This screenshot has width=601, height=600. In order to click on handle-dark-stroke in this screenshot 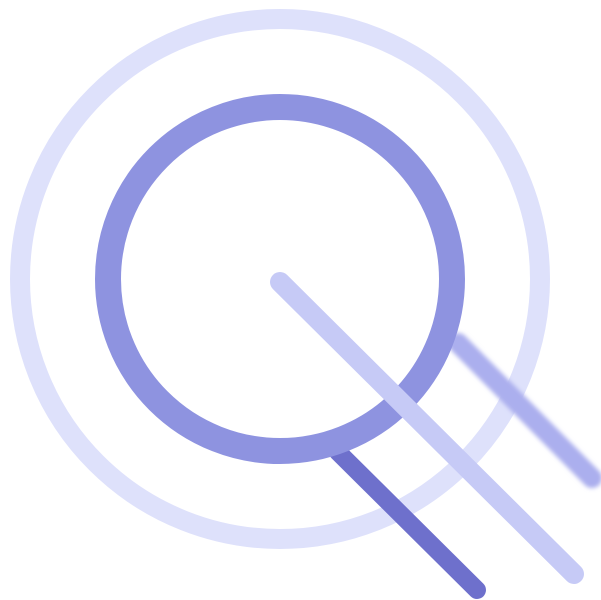, I will do `click(407, 521)`.